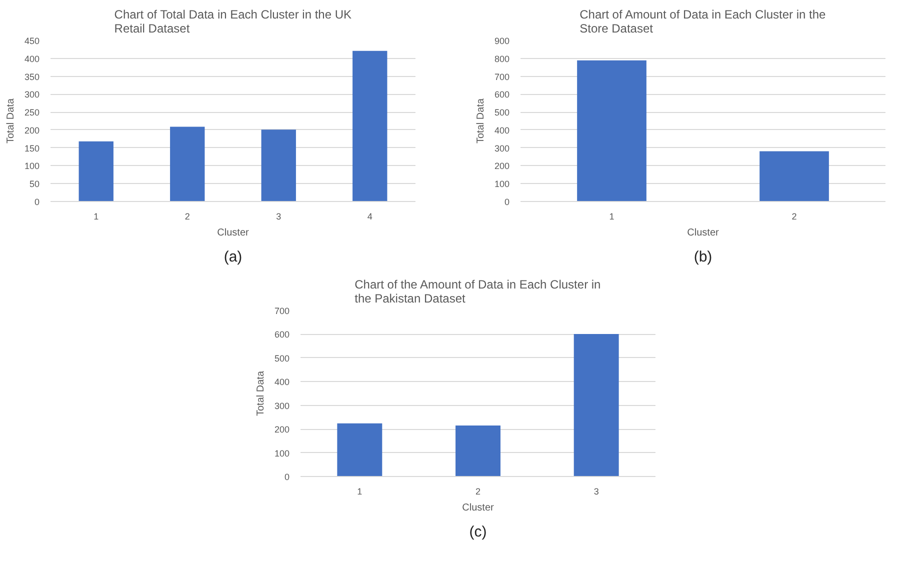 Image resolution: width=923 pixels, height=562 pixels. What do you see at coordinates (703, 22) in the screenshot?
I see `chart-title: Chart of Amount of Data in Each Cluster in the Store Dataset` at bounding box center [703, 22].